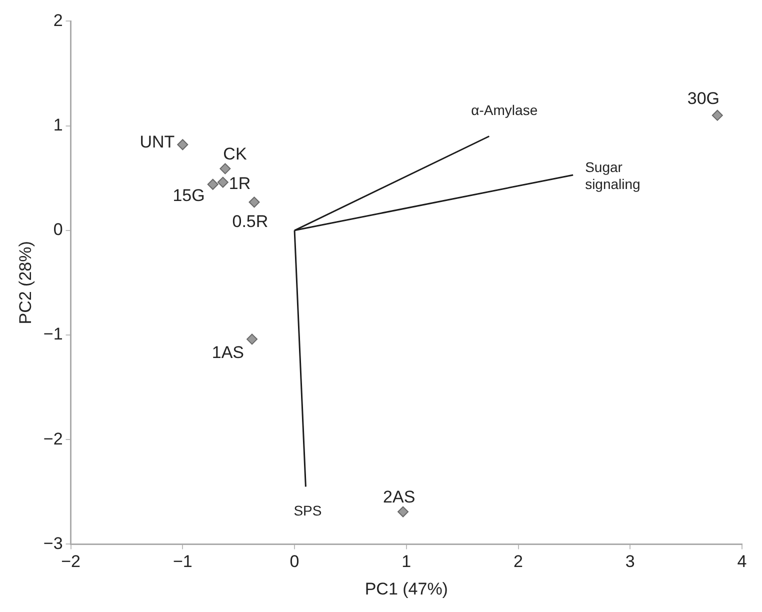 The height and width of the screenshot is (612, 762). What do you see at coordinates (742, 562) in the screenshot?
I see `x-tick-label: 4` at bounding box center [742, 562].